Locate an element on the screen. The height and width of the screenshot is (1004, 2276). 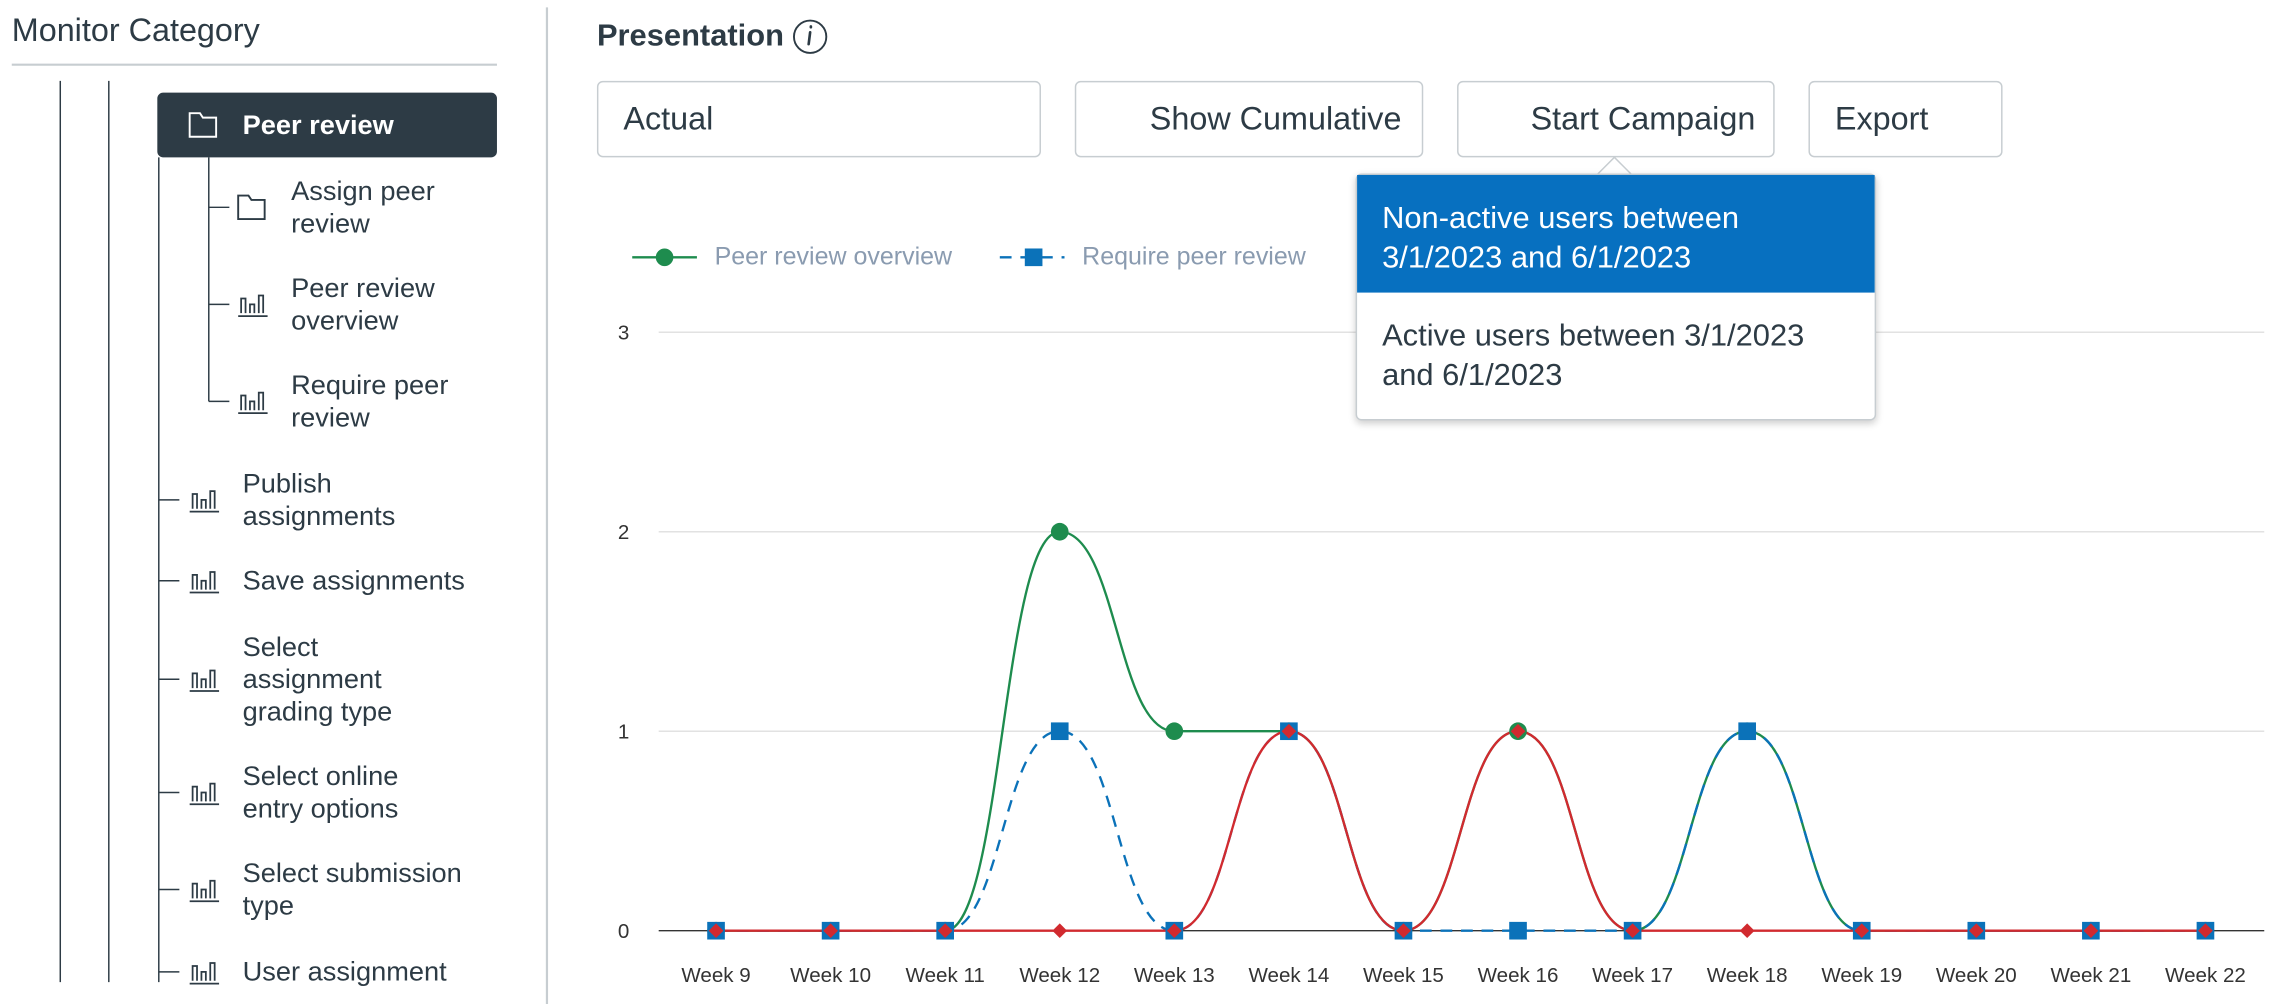
tree-item: Save assignments is located at coordinates (354, 581).